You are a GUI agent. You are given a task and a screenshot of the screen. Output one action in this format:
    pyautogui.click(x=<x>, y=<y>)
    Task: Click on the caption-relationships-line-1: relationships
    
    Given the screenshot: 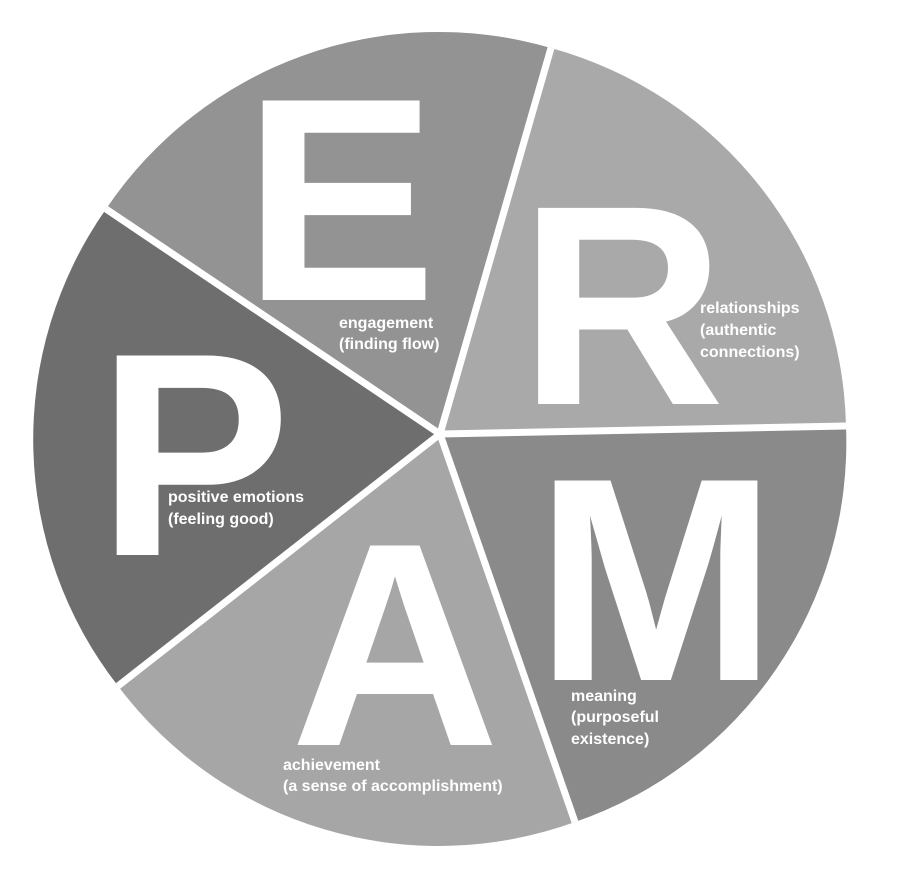 What is the action you would take?
    pyautogui.click(x=750, y=308)
    